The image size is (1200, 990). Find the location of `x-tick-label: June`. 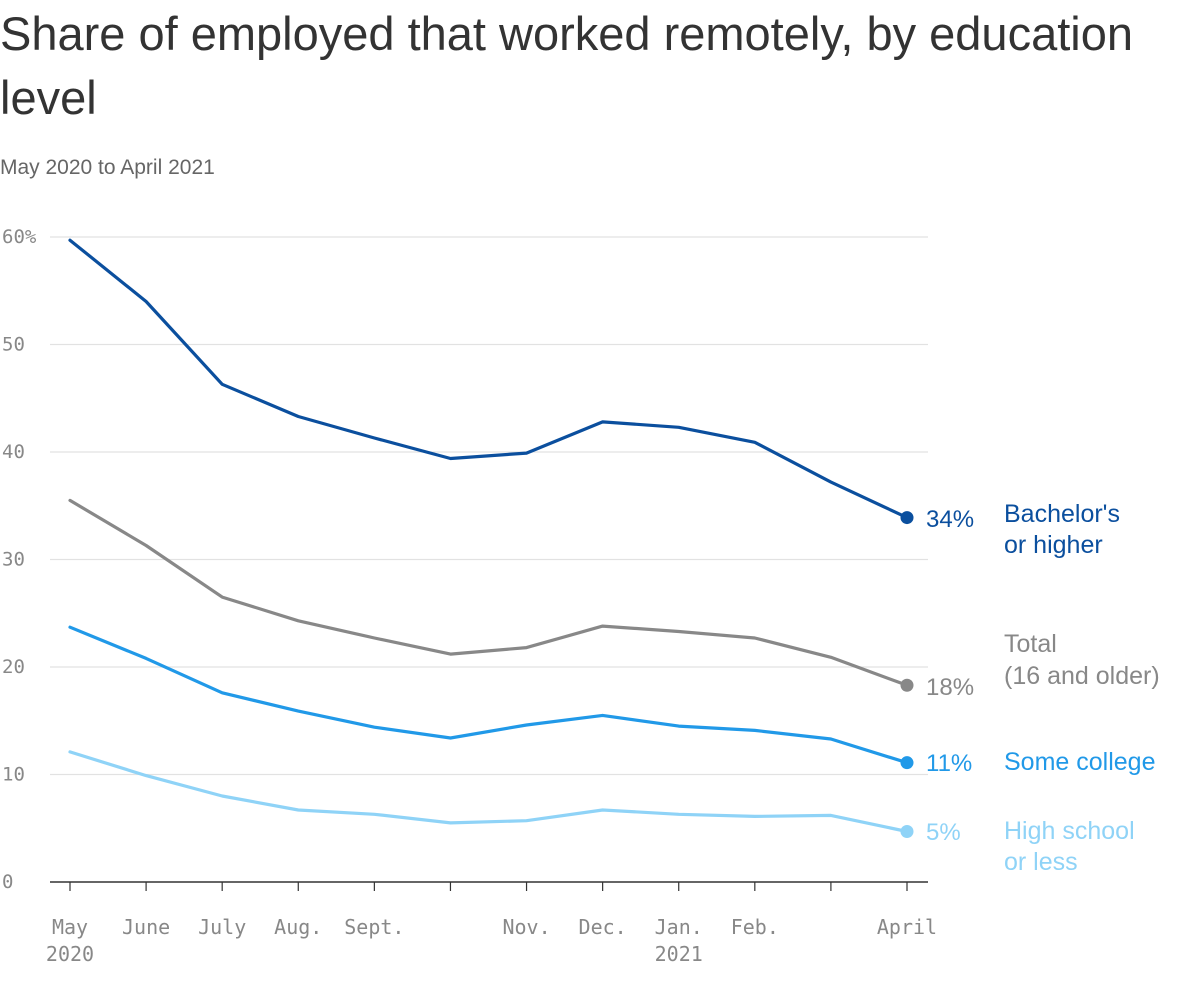

x-tick-label: June is located at coordinates (146, 927).